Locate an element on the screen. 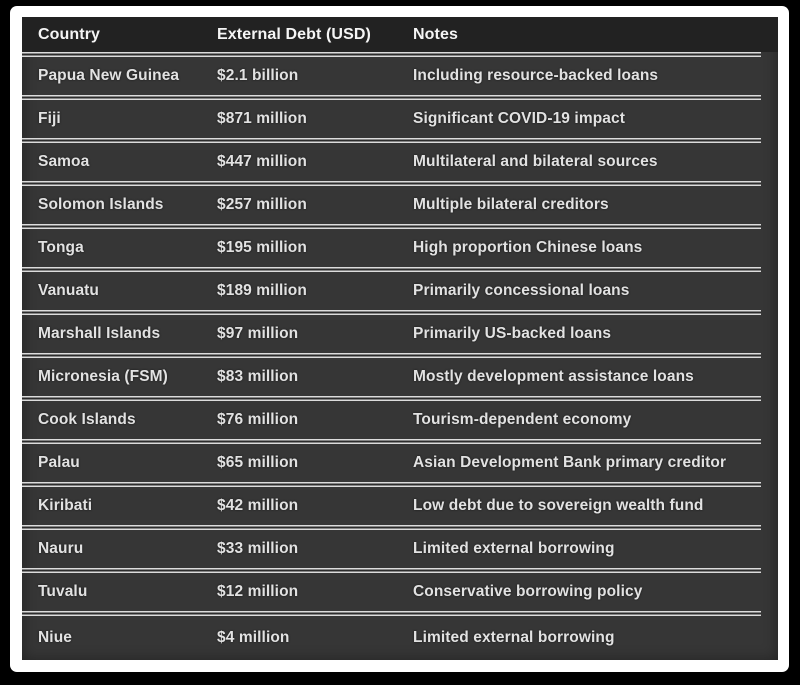  cell-country: Tonga is located at coordinates (61, 247).